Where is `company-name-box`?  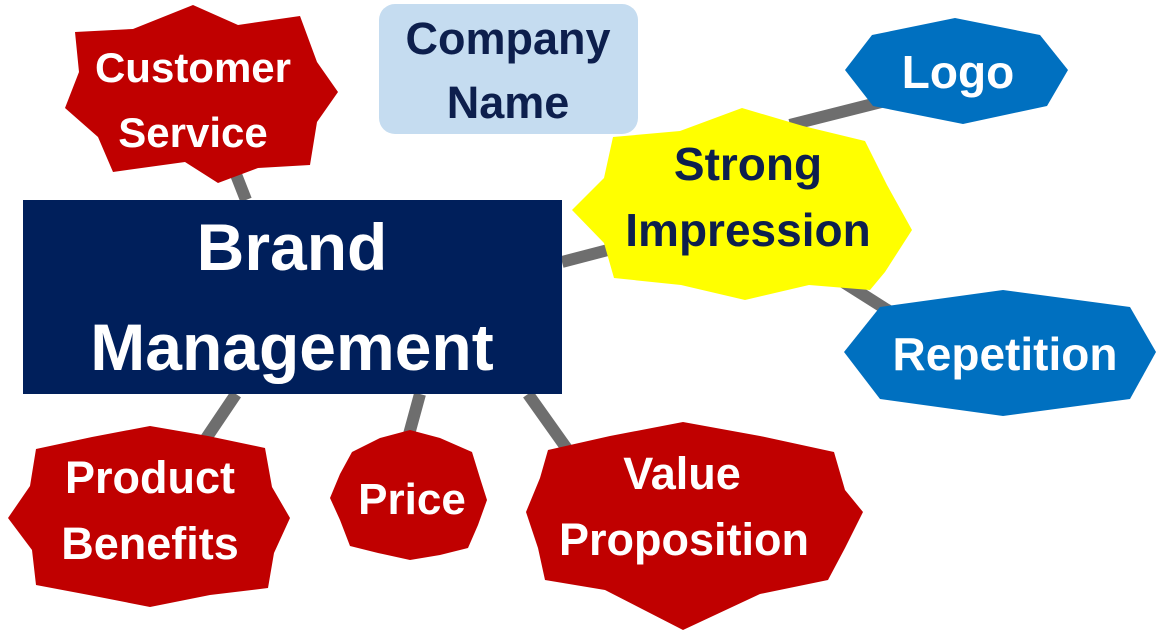 company-name-box is located at coordinates (508, 69).